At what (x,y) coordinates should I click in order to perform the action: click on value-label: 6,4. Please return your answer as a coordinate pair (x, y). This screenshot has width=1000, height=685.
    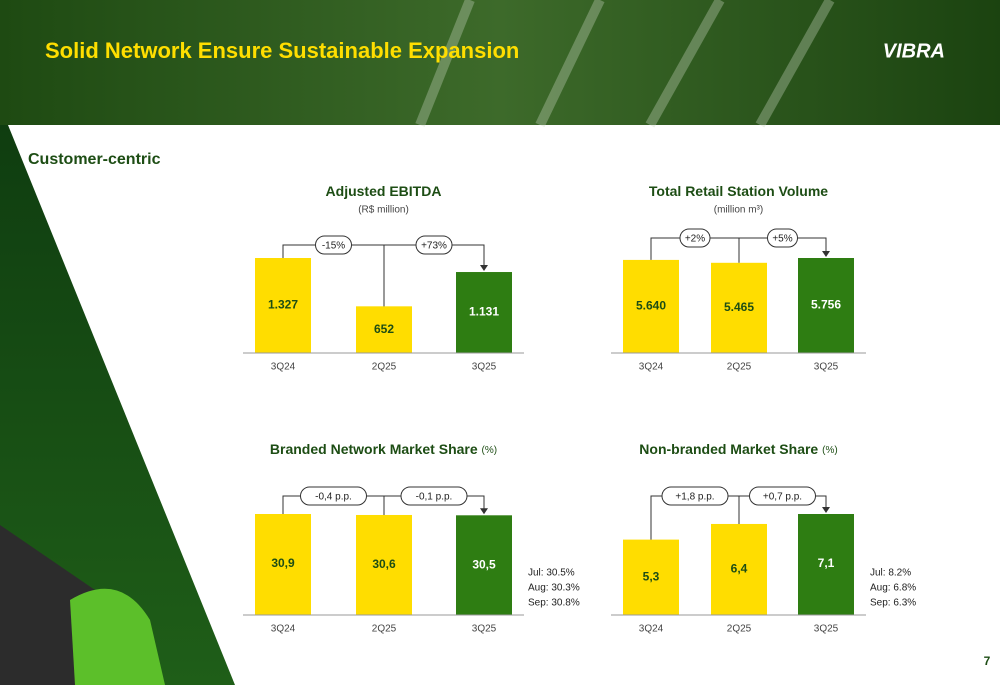
    Looking at the image, I should click on (739, 569).